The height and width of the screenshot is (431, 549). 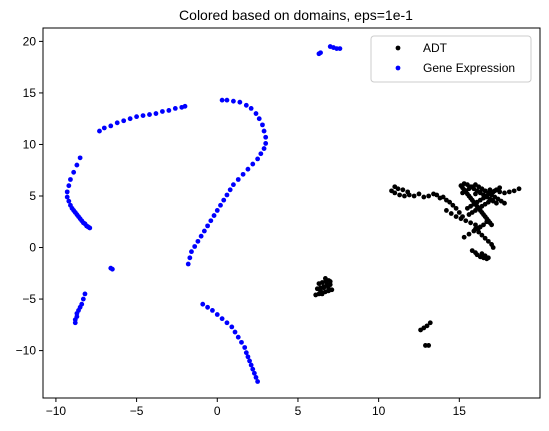 What do you see at coordinates (460, 411) in the screenshot?
I see `x-tick-label: 15` at bounding box center [460, 411].